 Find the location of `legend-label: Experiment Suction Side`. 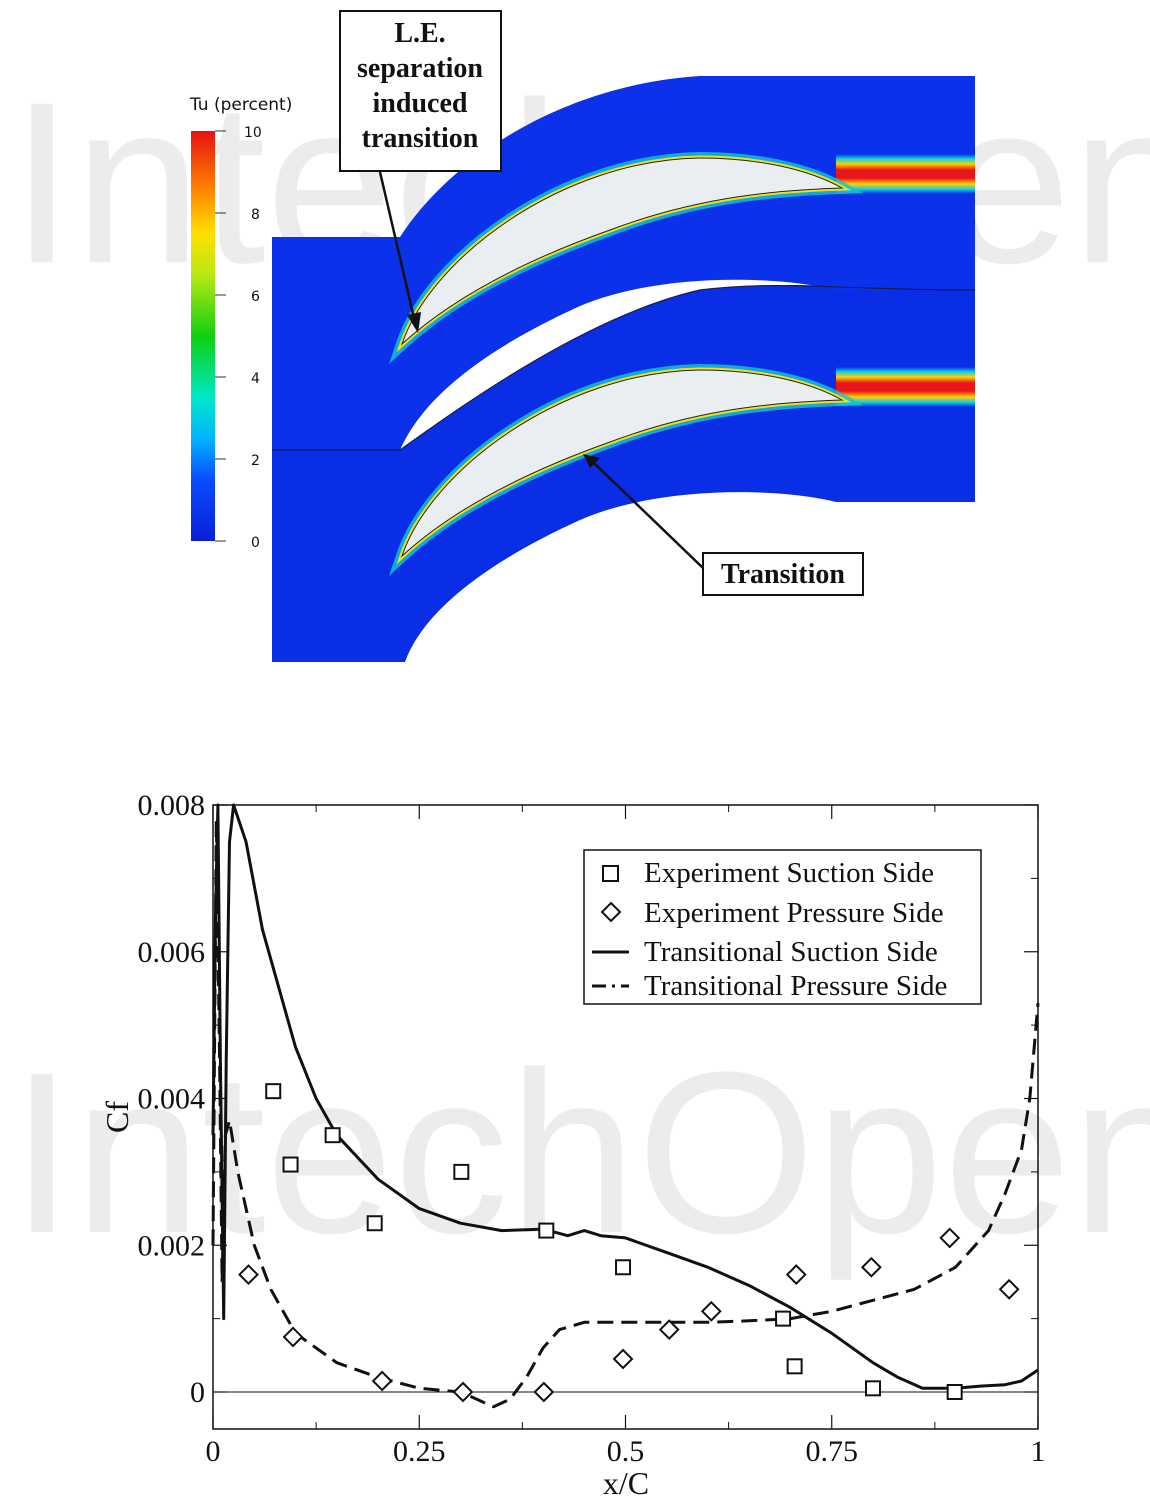

legend-label: Experiment Suction Side is located at coordinates (789, 873).